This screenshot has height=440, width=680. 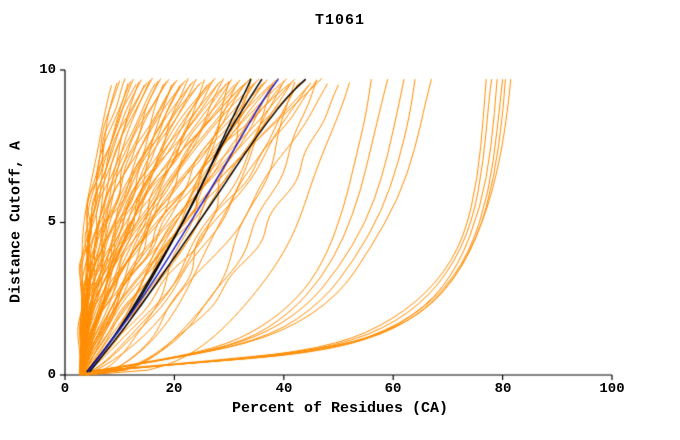 What do you see at coordinates (174, 389) in the screenshot?
I see `x-tick-label-20: 20` at bounding box center [174, 389].